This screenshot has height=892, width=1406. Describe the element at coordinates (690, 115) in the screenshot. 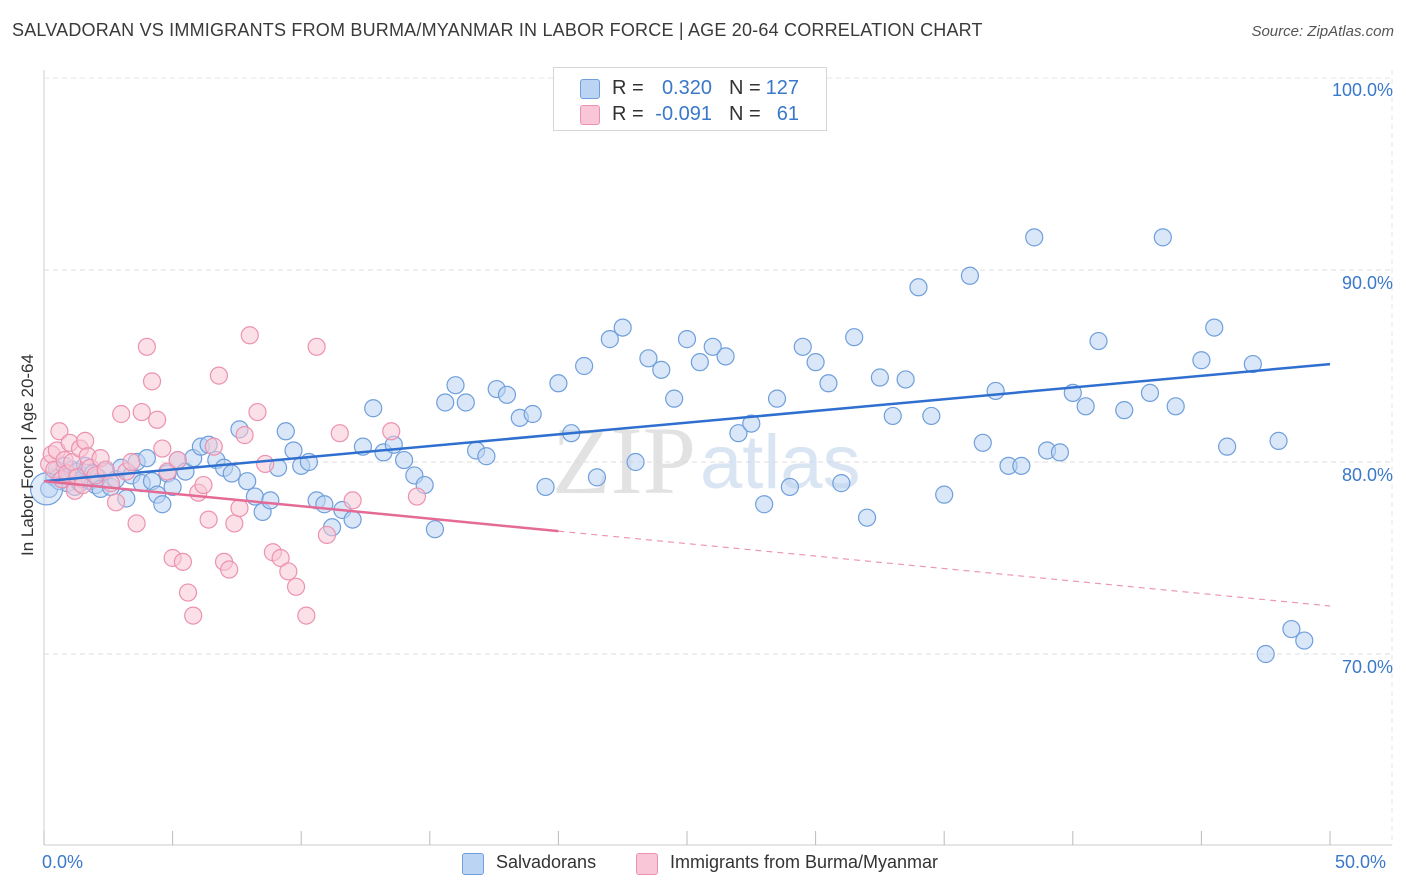

I see `legend-row-burma: R = -0.091 N = 61` at that location.